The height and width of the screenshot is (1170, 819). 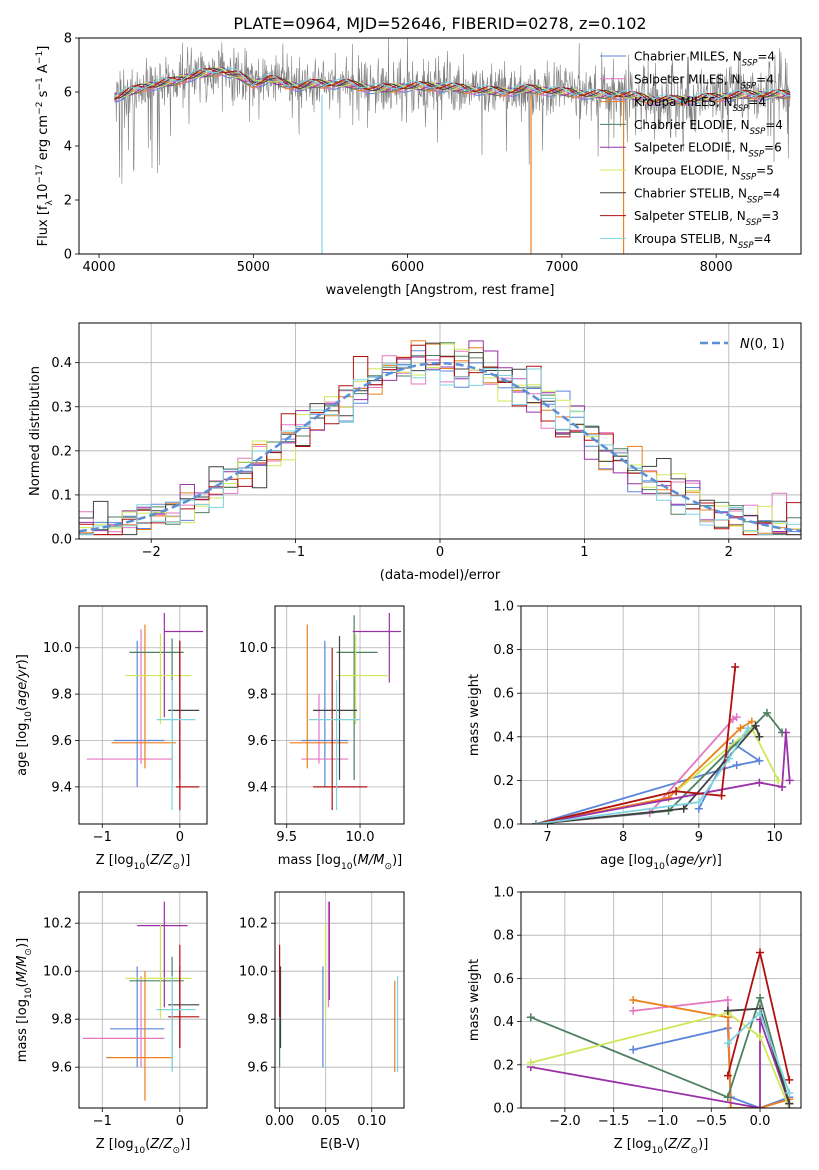 What do you see at coordinates (699, 837) in the screenshot?
I see `x-tick-label: 9` at bounding box center [699, 837].